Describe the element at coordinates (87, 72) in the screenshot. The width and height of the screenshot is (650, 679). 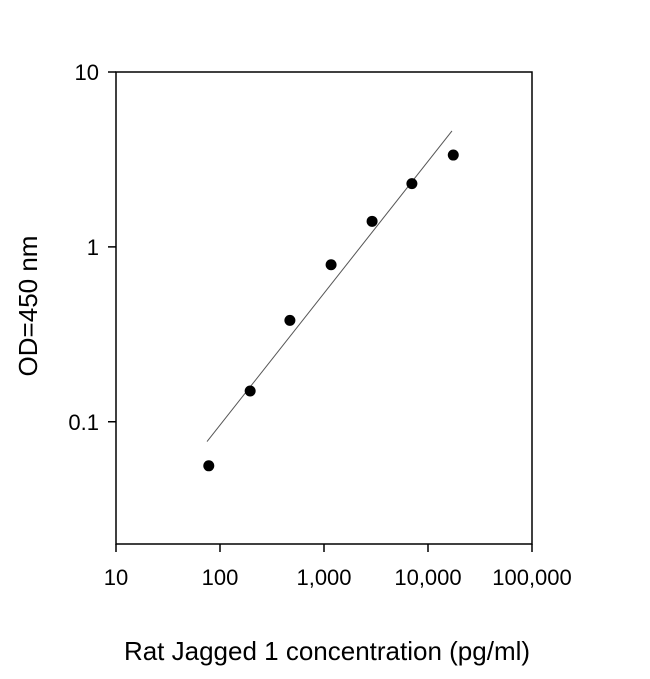
I see `y-tick-label: 10` at that location.